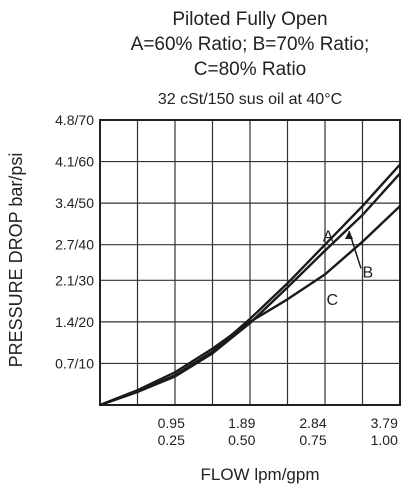 This screenshot has width=416, height=490. Describe the element at coordinates (241, 440) in the screenshot. I see `x-tick-label-gpm: 0.50` at that location.